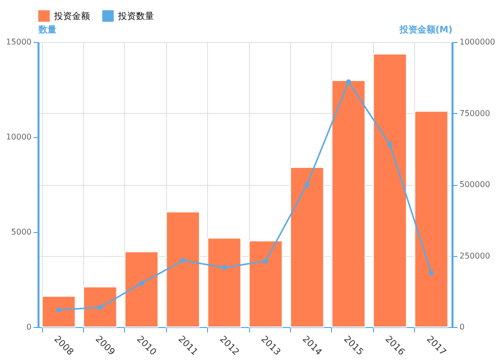 The image size is (500, 362). I want to click on y2-tick-label: 500000, so click(475, 184).